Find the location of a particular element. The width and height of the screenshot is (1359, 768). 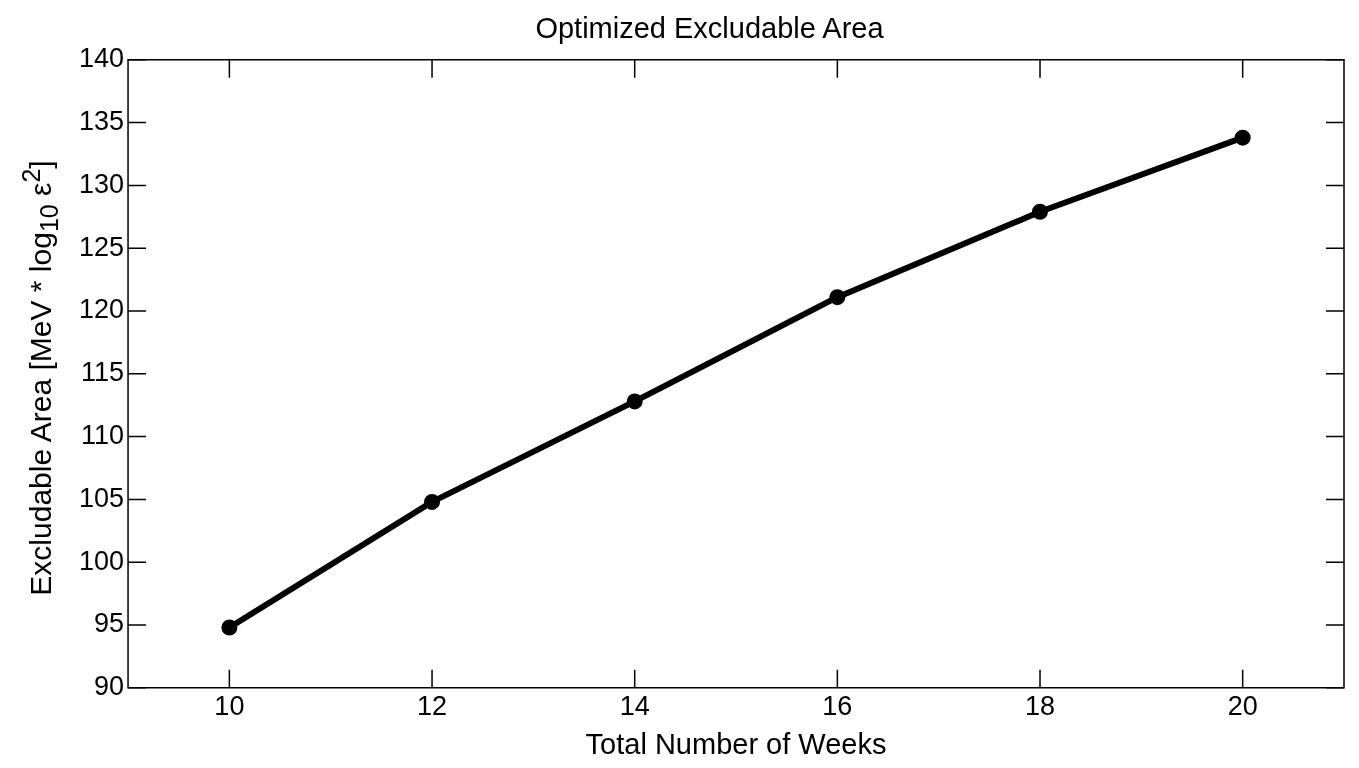

x-tick-label: 16 is located at coordinates (837, 706).